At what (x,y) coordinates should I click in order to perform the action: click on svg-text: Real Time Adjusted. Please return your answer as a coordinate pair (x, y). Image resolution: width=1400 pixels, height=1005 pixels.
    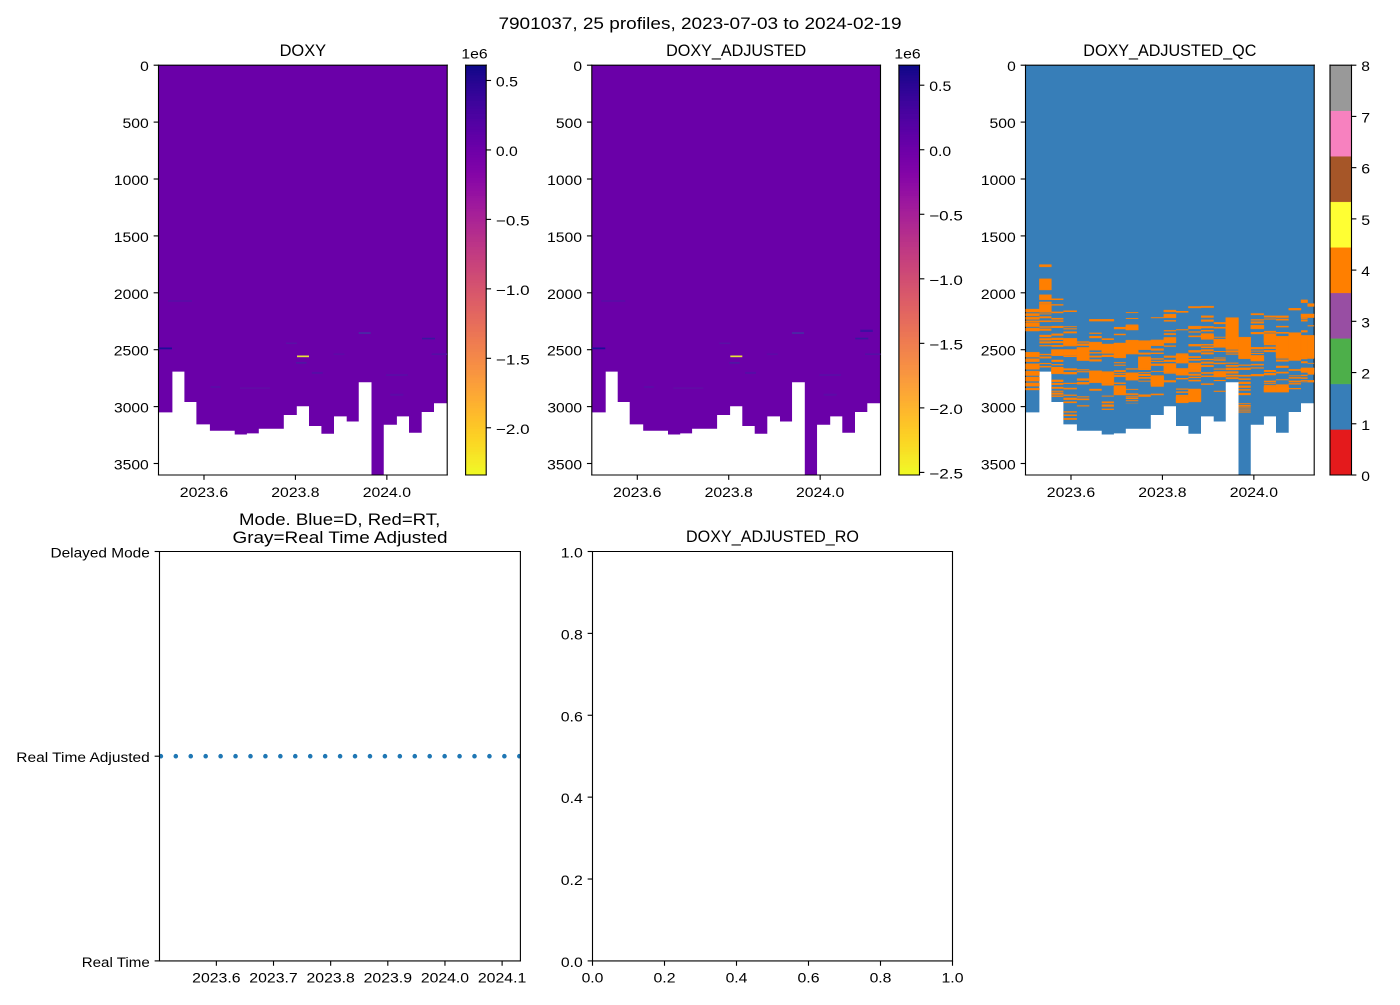
    Looking at the image, I should click on (83, 757).